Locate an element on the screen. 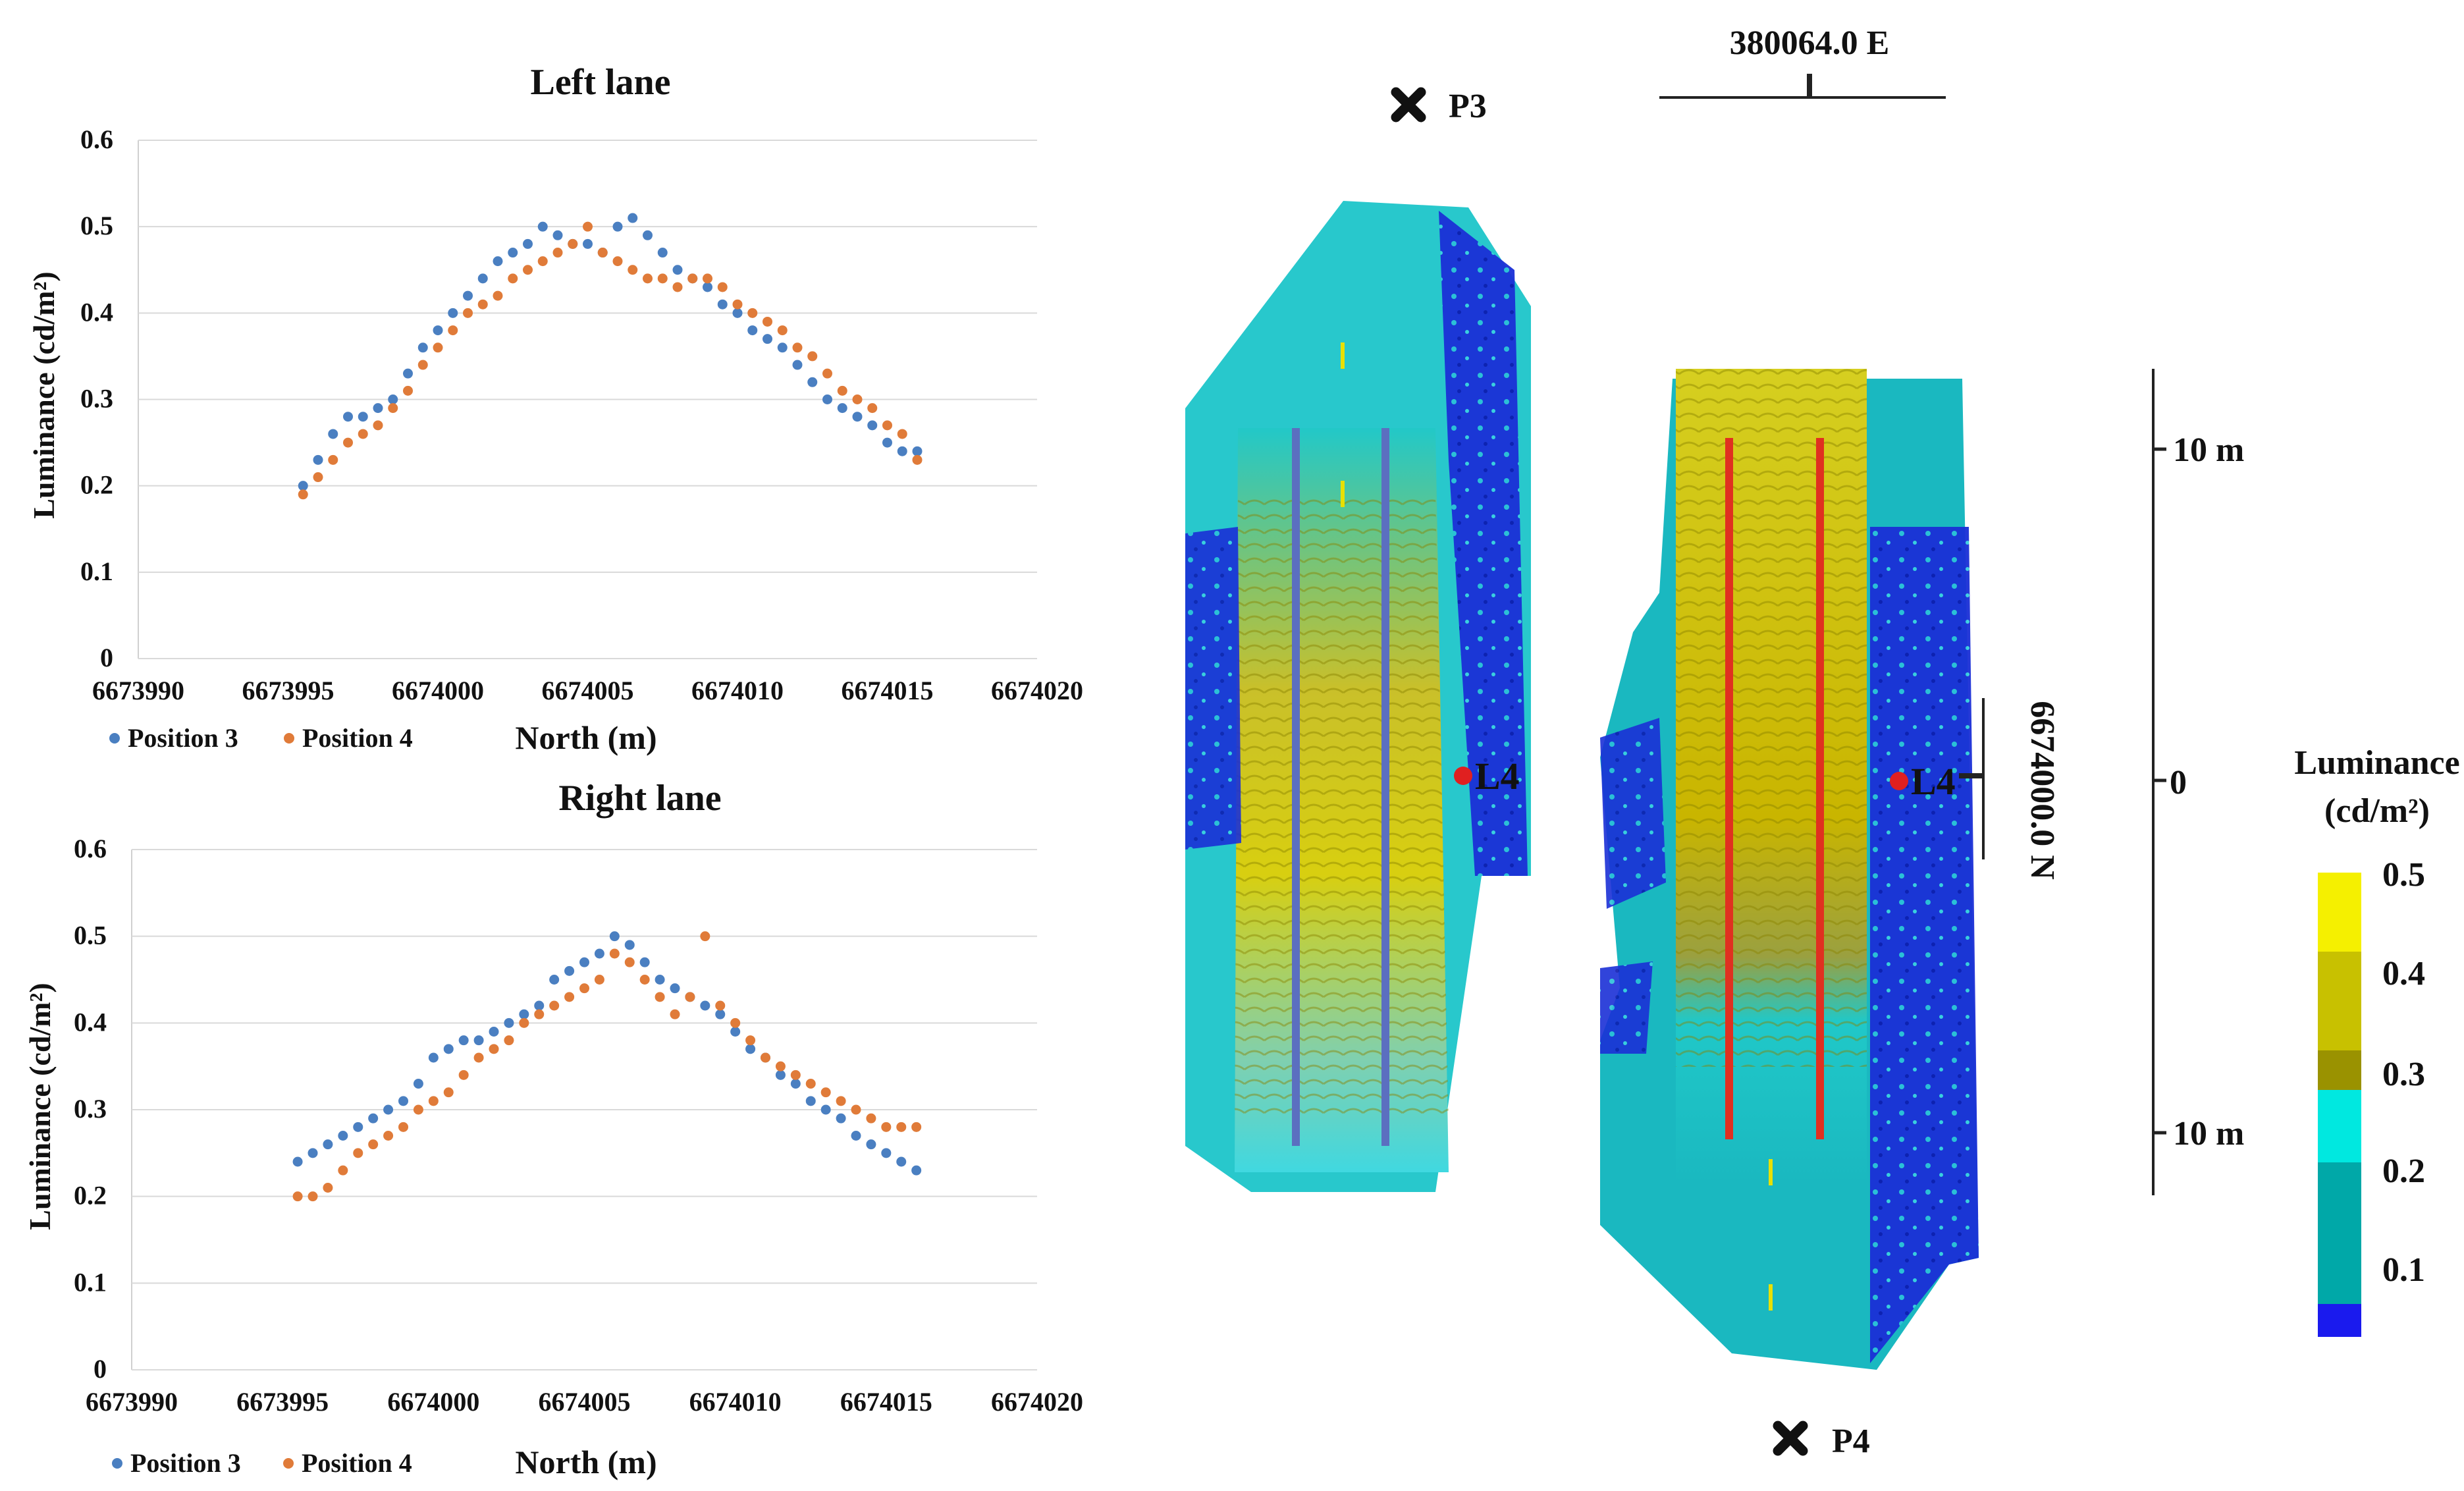 The image size is (2464, 1491). grid is located at coordinates (584, 1109).